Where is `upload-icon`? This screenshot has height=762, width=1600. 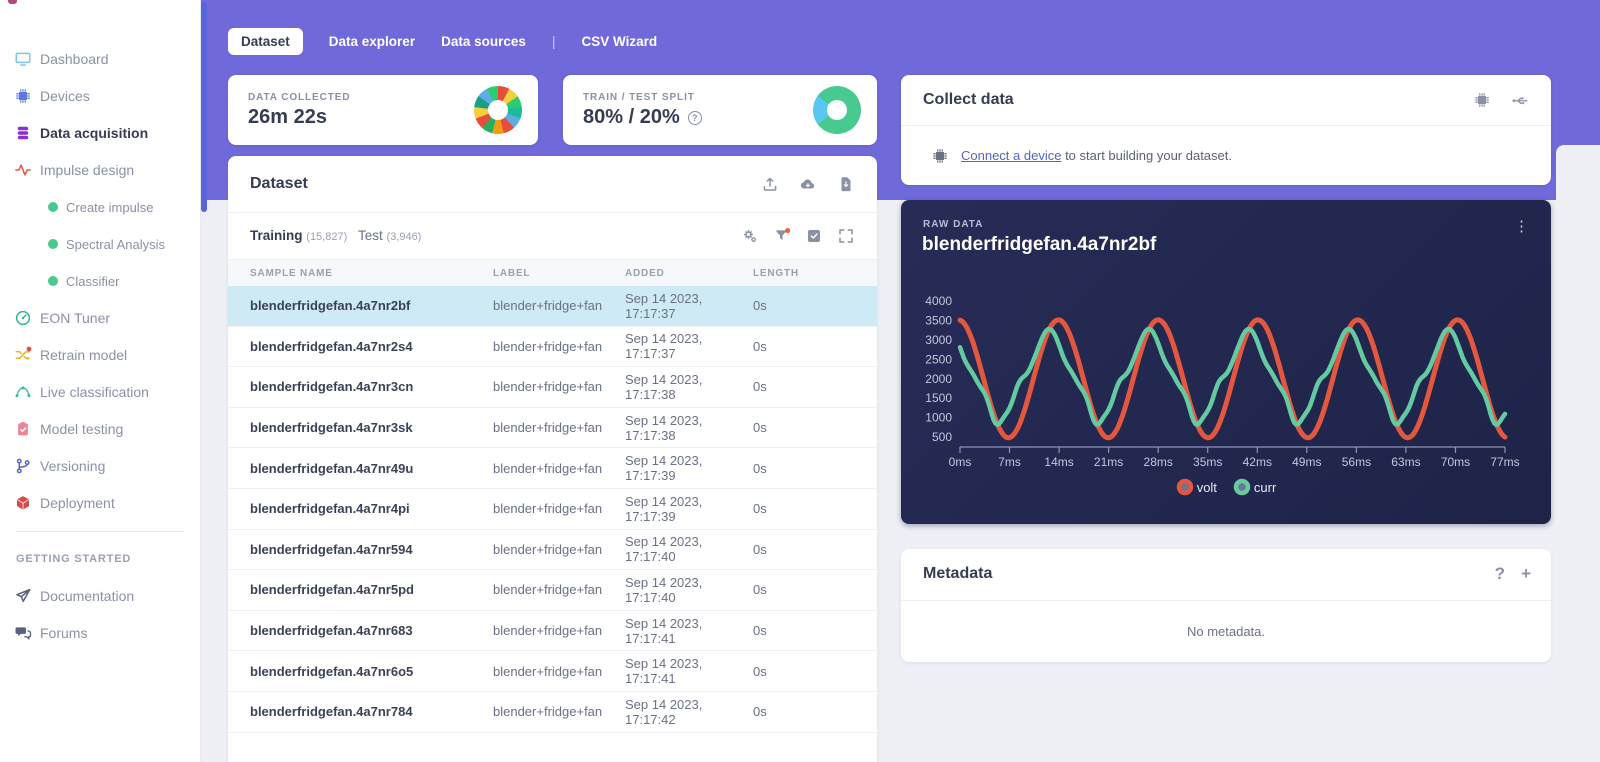
upload-icon is located at coordinates (770, 184).